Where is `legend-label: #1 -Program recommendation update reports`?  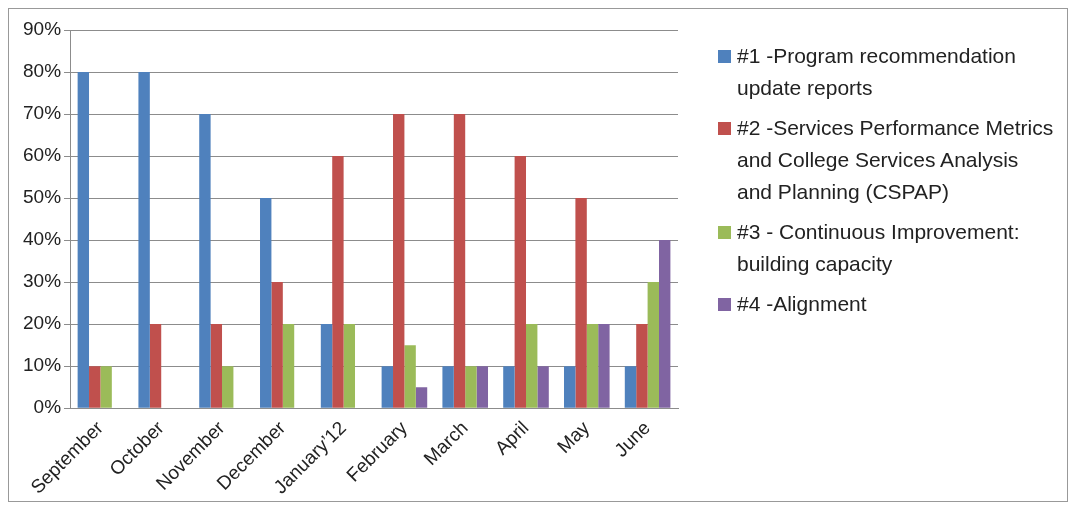
legend-label: #1 -Program recommendation update reports is located at coordinates (877, 72).